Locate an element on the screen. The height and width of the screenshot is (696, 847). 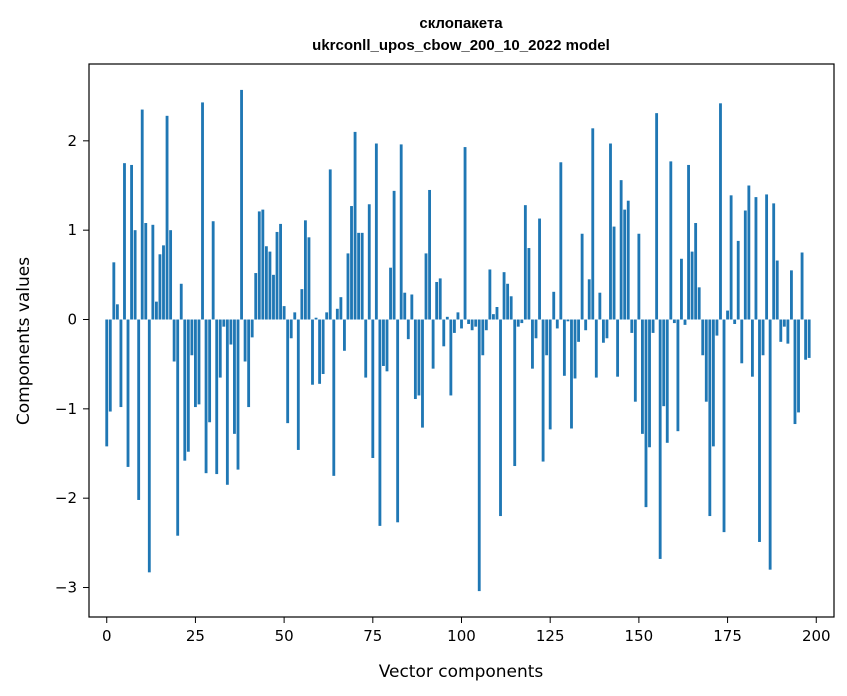
x-tick-label: 200 is located at coordinates (816, 636).